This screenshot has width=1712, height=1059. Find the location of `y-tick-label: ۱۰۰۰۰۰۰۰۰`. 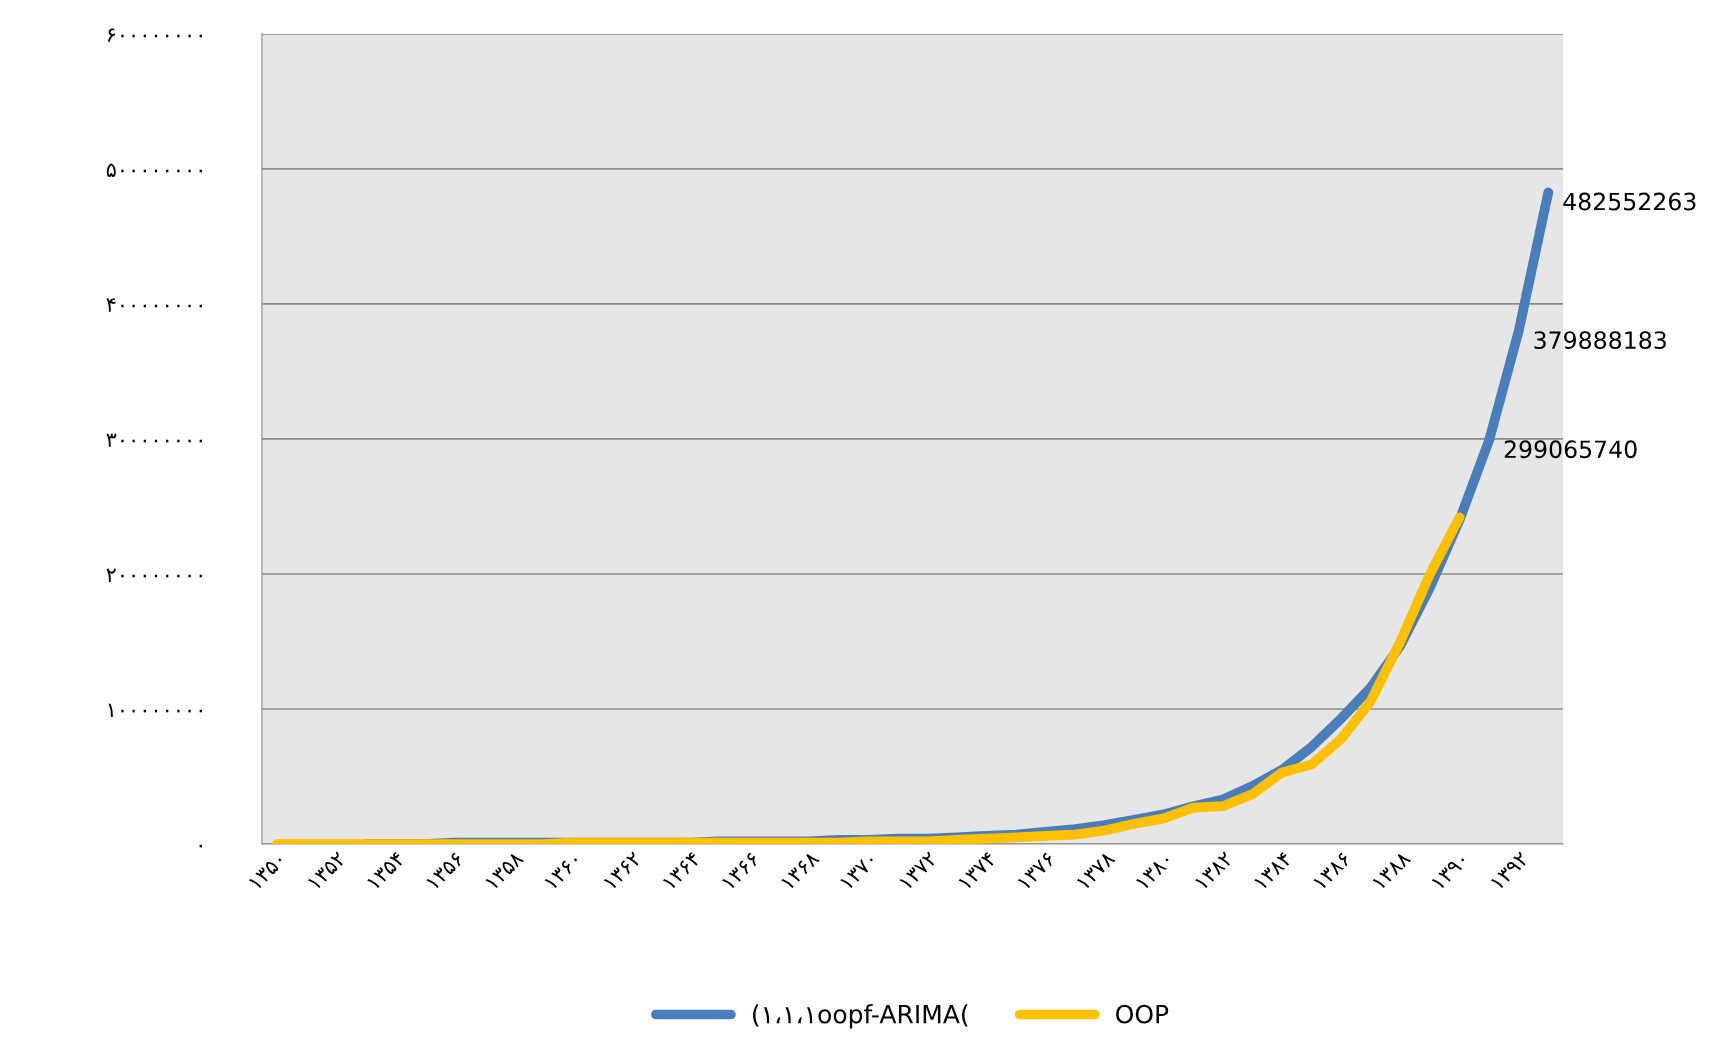

y-tick-label: ۱۰۰۰۰۰۰۰۰ is located at coordinates (155, 710).